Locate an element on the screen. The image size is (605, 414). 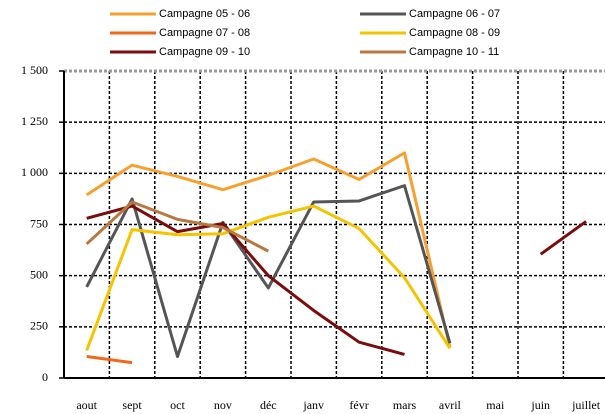
x-tick-label: juillet is located at coordinates (586, 405).